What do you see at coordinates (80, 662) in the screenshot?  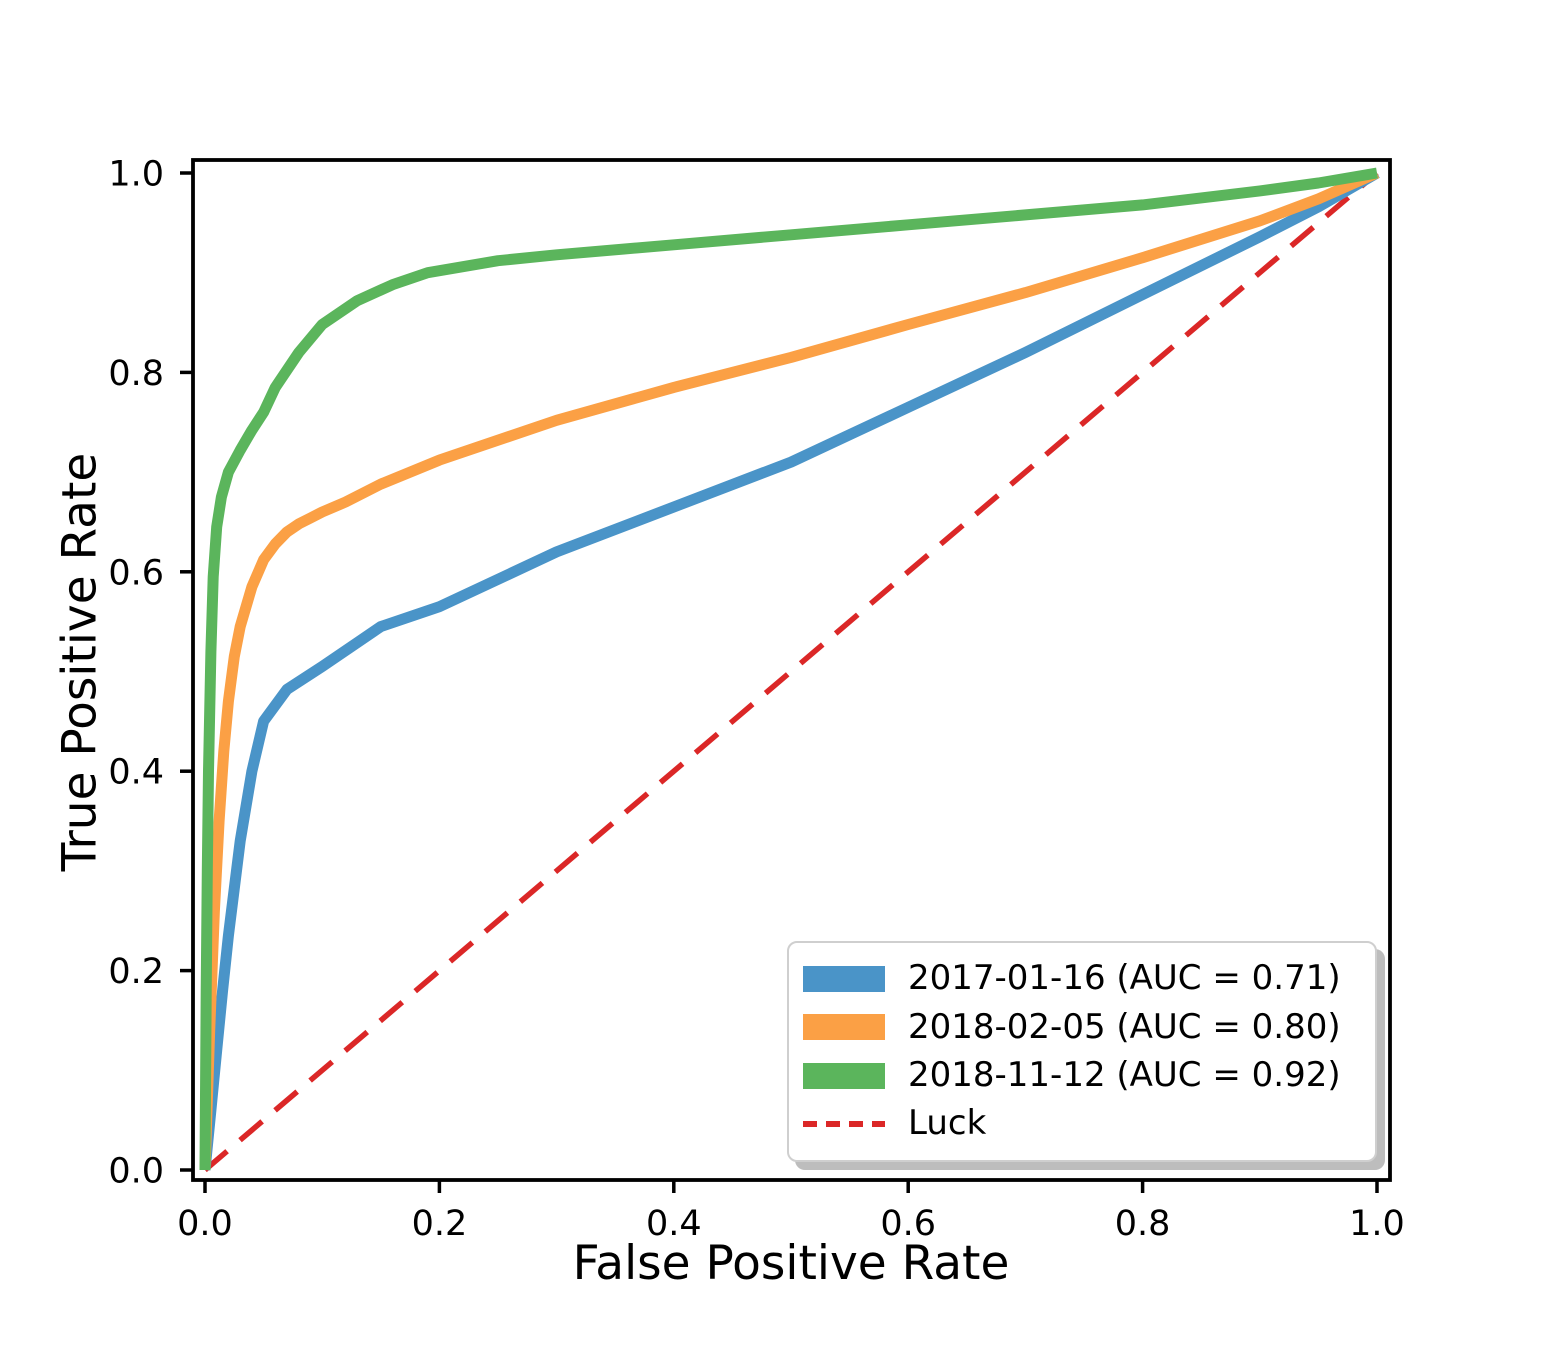 I see `y-axis-label: True Positive Rate` at bounding box center [80, 662].